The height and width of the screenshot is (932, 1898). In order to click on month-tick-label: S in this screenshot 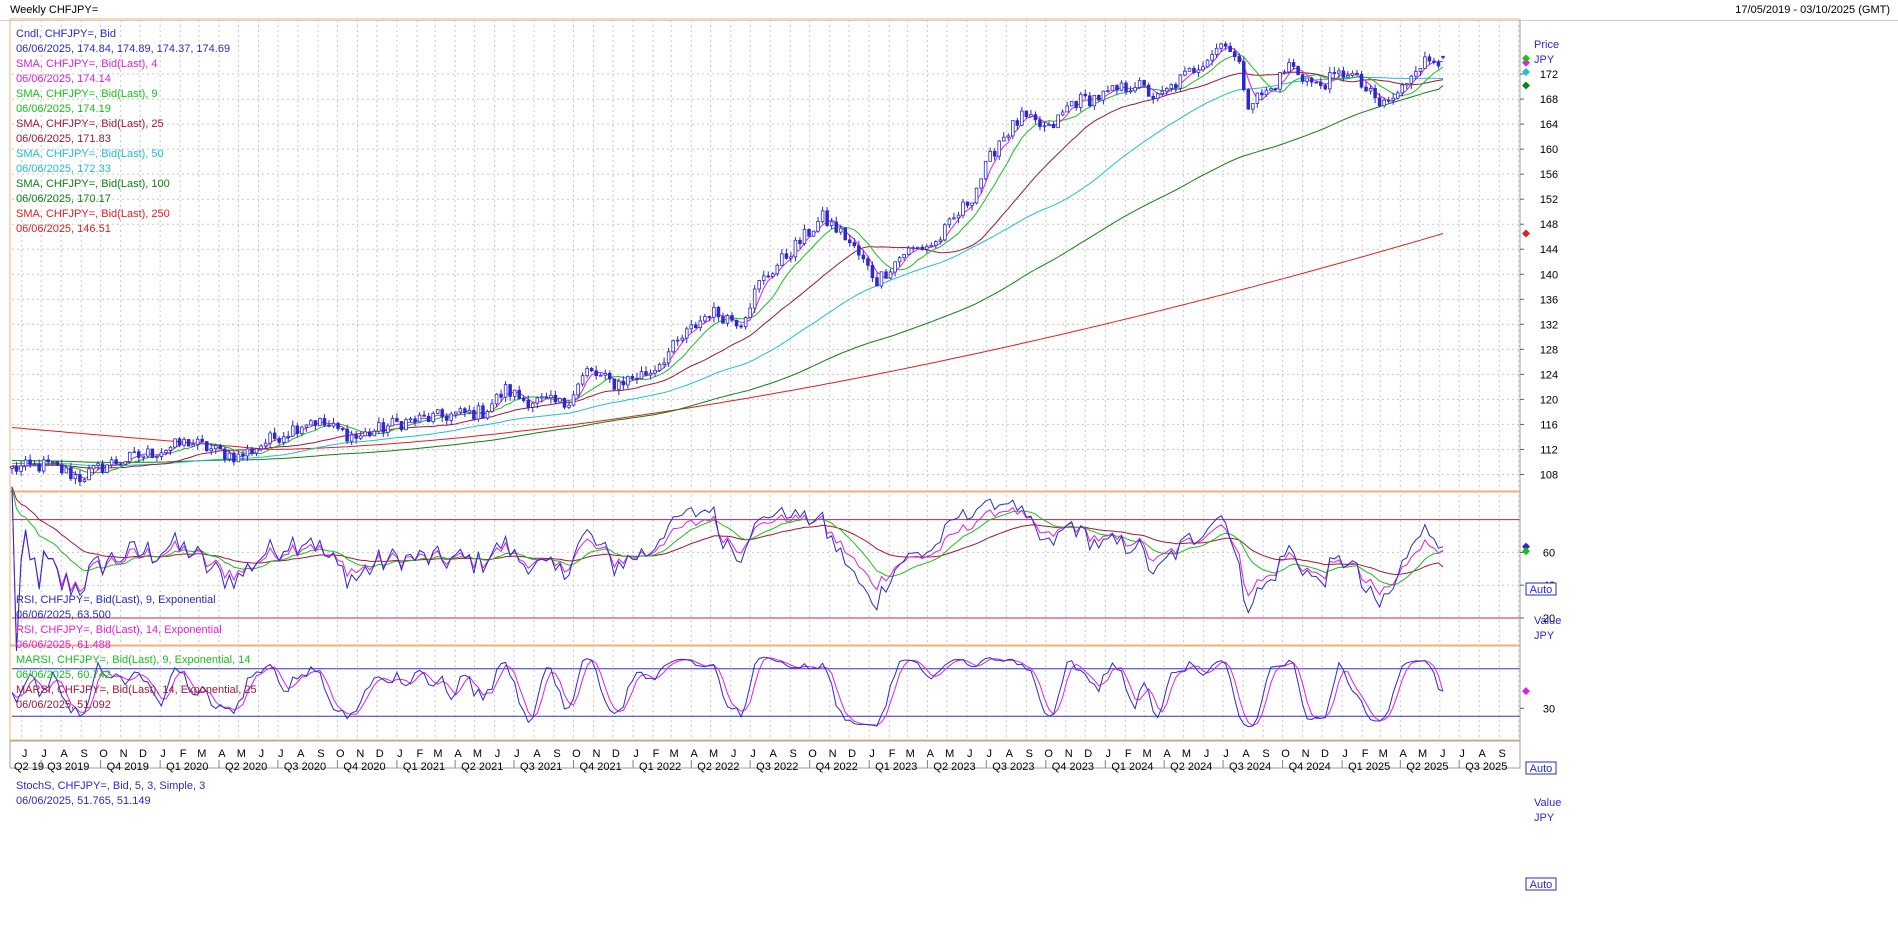, I will do `click(83, 754)`.